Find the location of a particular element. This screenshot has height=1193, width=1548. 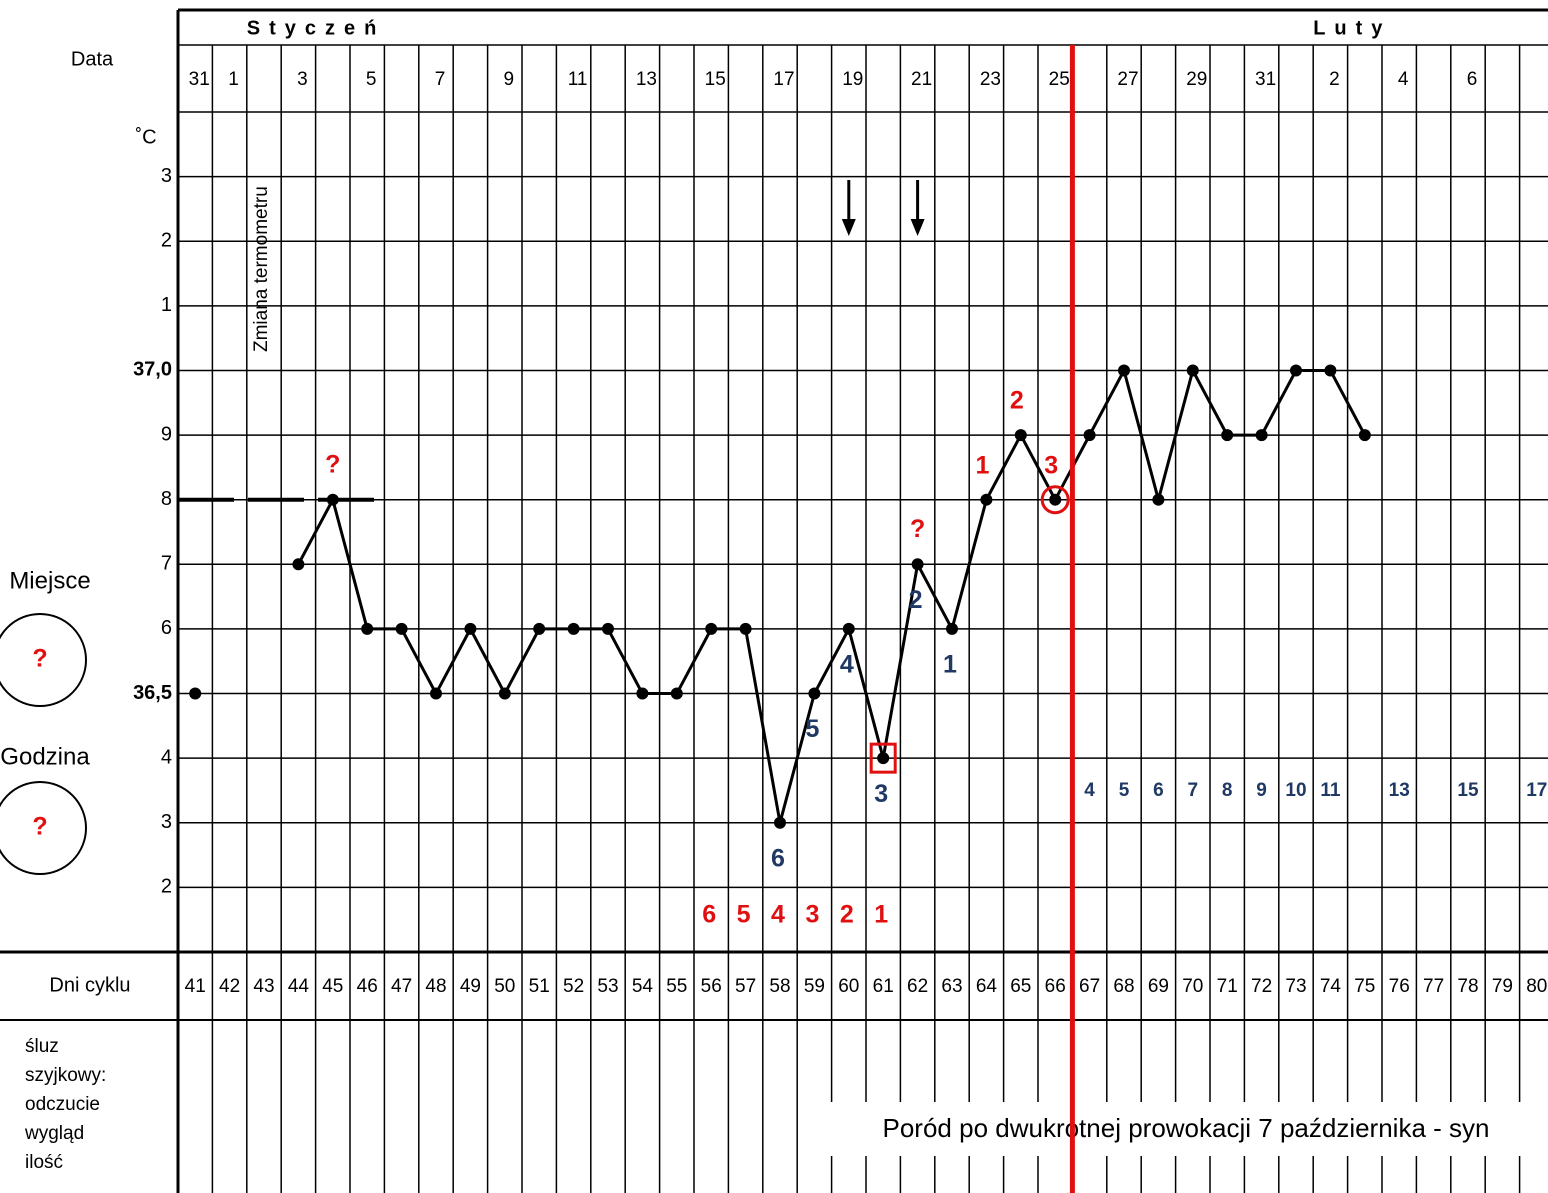

post-count: 4 is located at coordinates (1089, 790).